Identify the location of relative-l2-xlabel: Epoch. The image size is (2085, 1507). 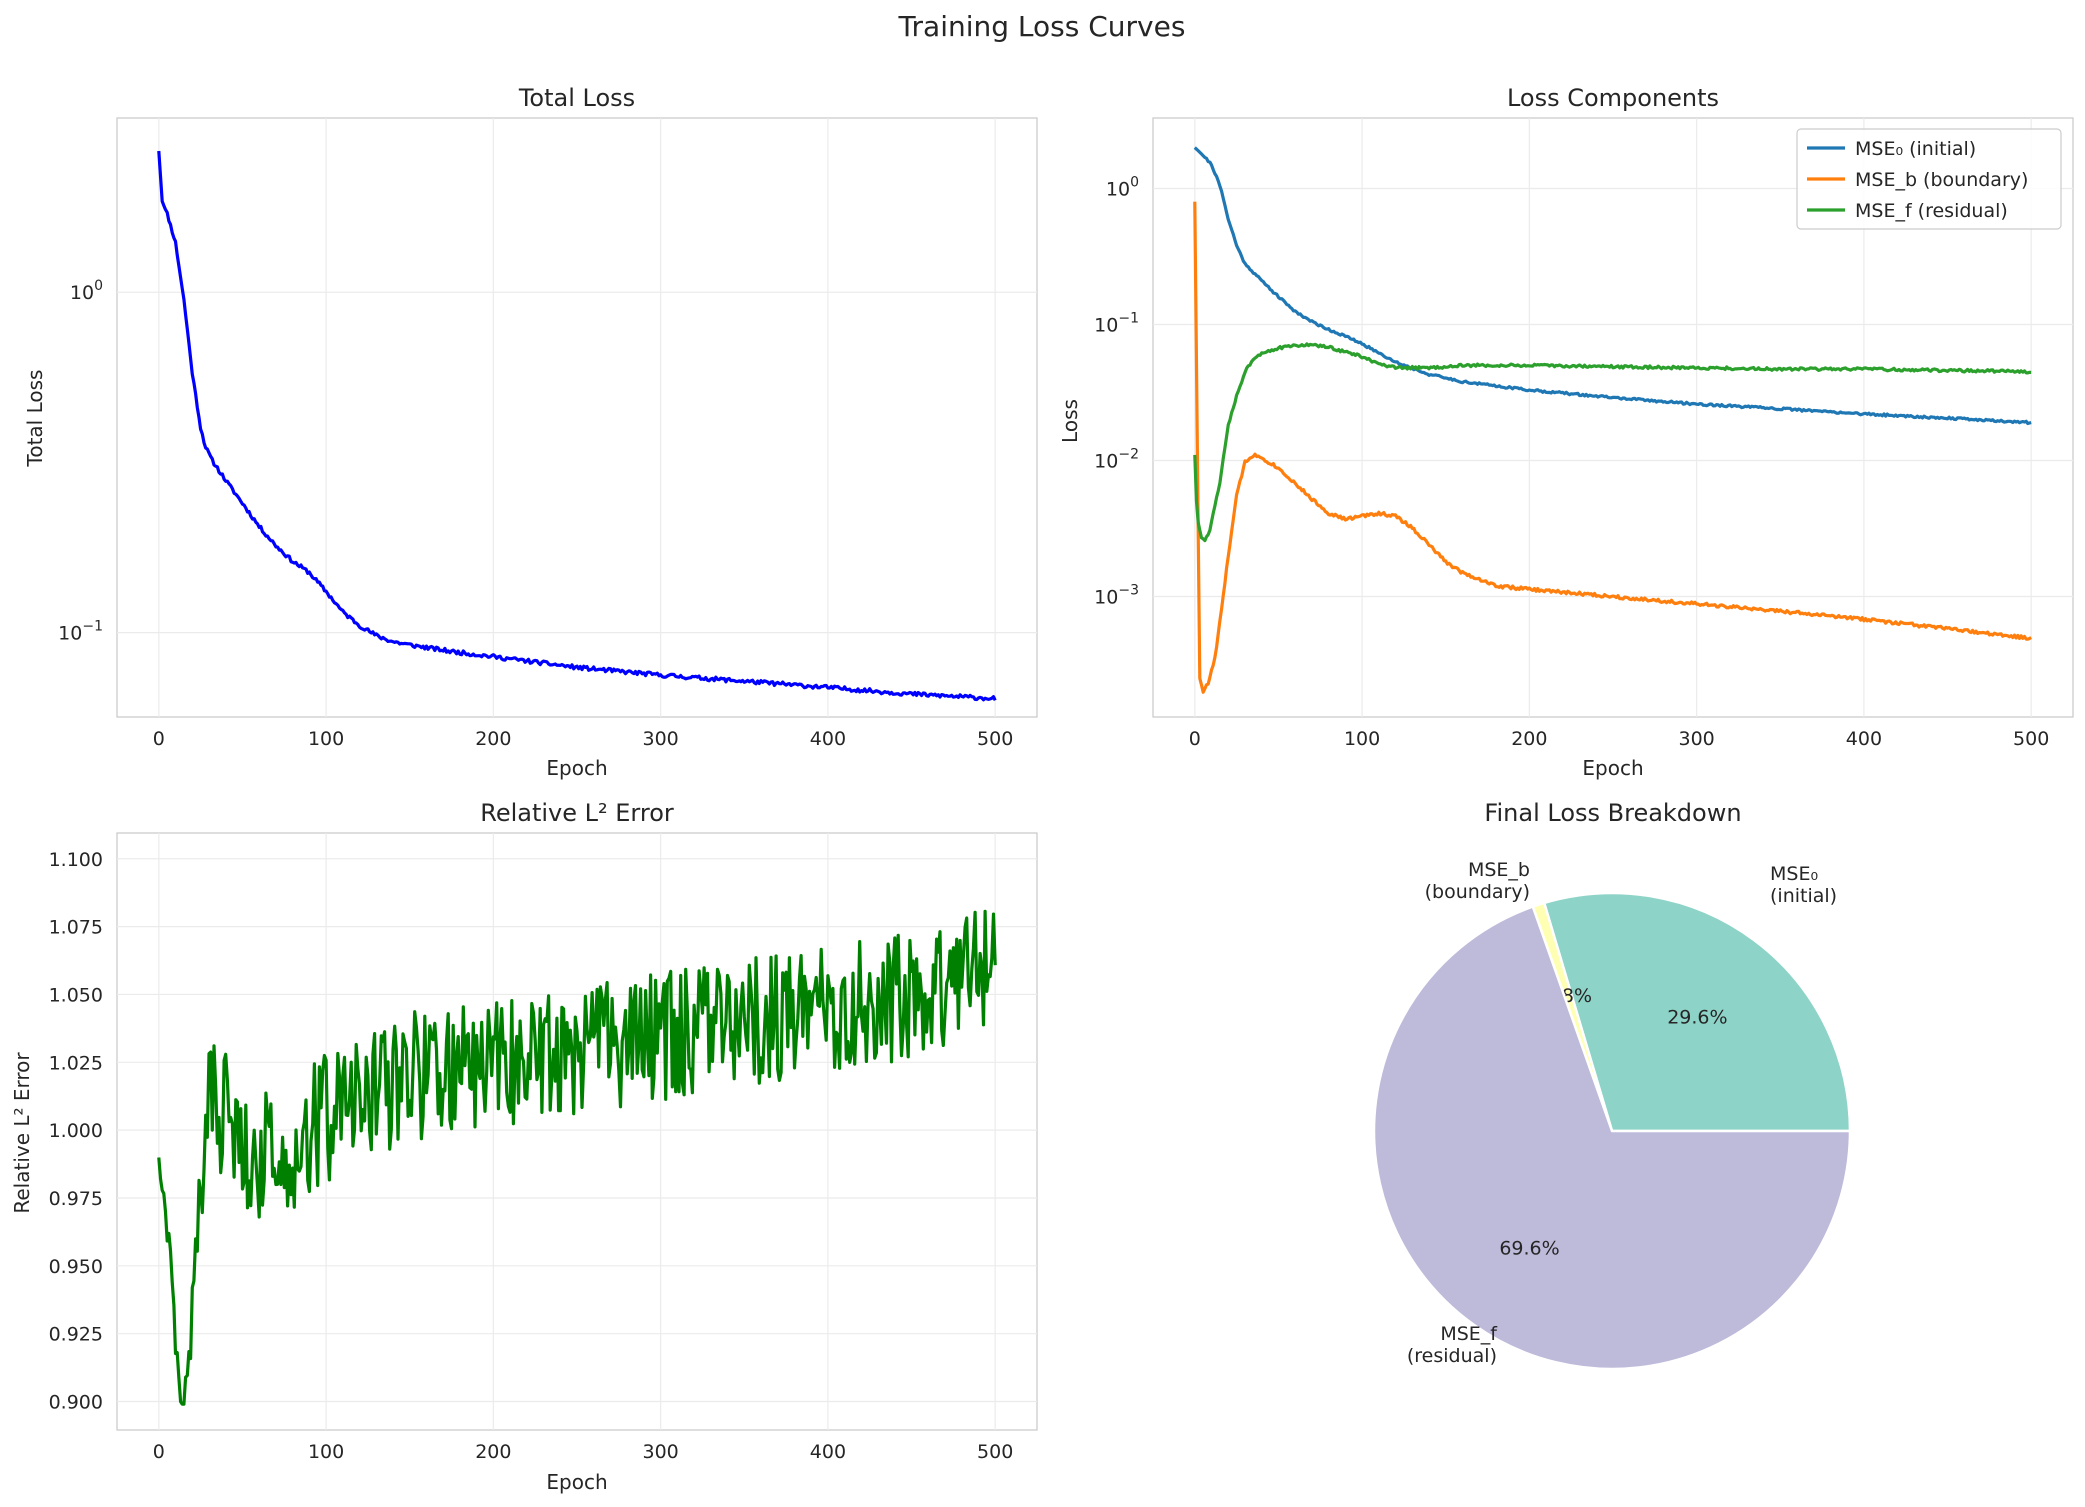
(576, 1482).